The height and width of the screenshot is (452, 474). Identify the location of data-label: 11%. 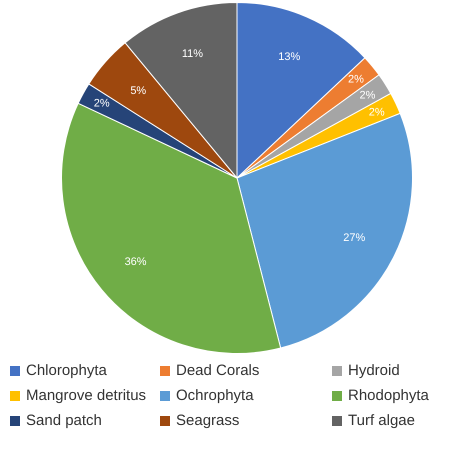
(193, 54).